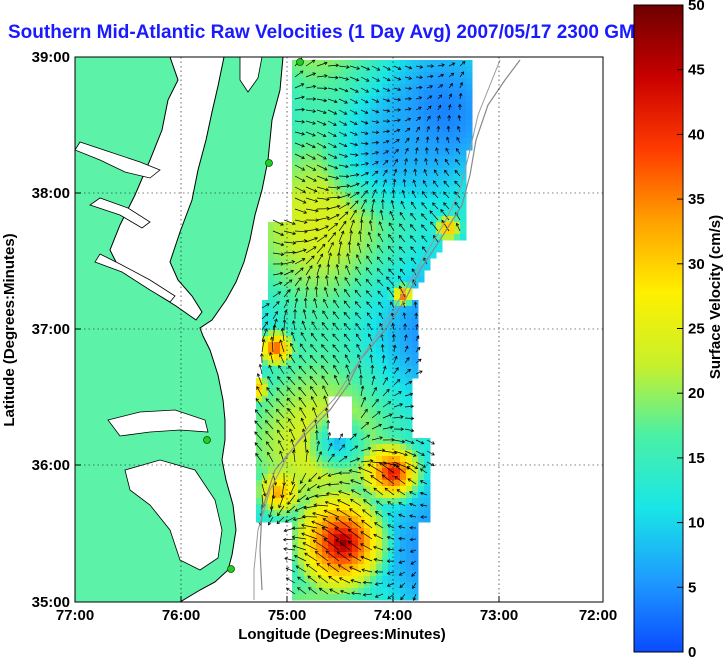 This screenshot has height=659, width=724. What do you see at coordinates (499, 615) in the screenshot?
I see `x-tick-label: 73:00` at bounding box center [499, 615].